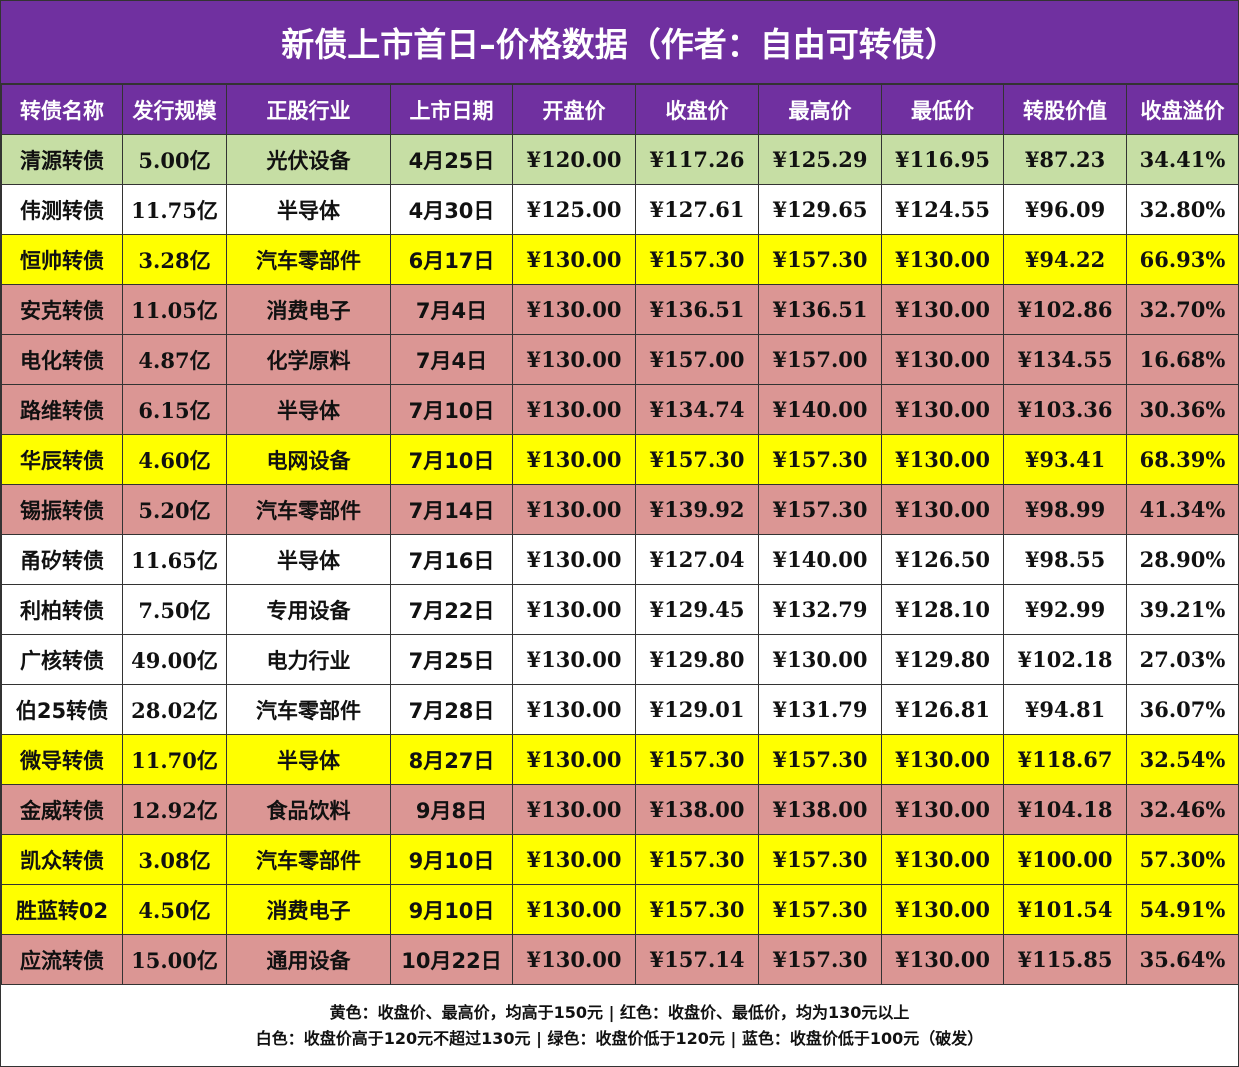 This screenshot has height=1067, width=1239. Describe the element at coordinates (1065, 659) in the screenshot. I see `table-cell: ¥102.18` at that location.